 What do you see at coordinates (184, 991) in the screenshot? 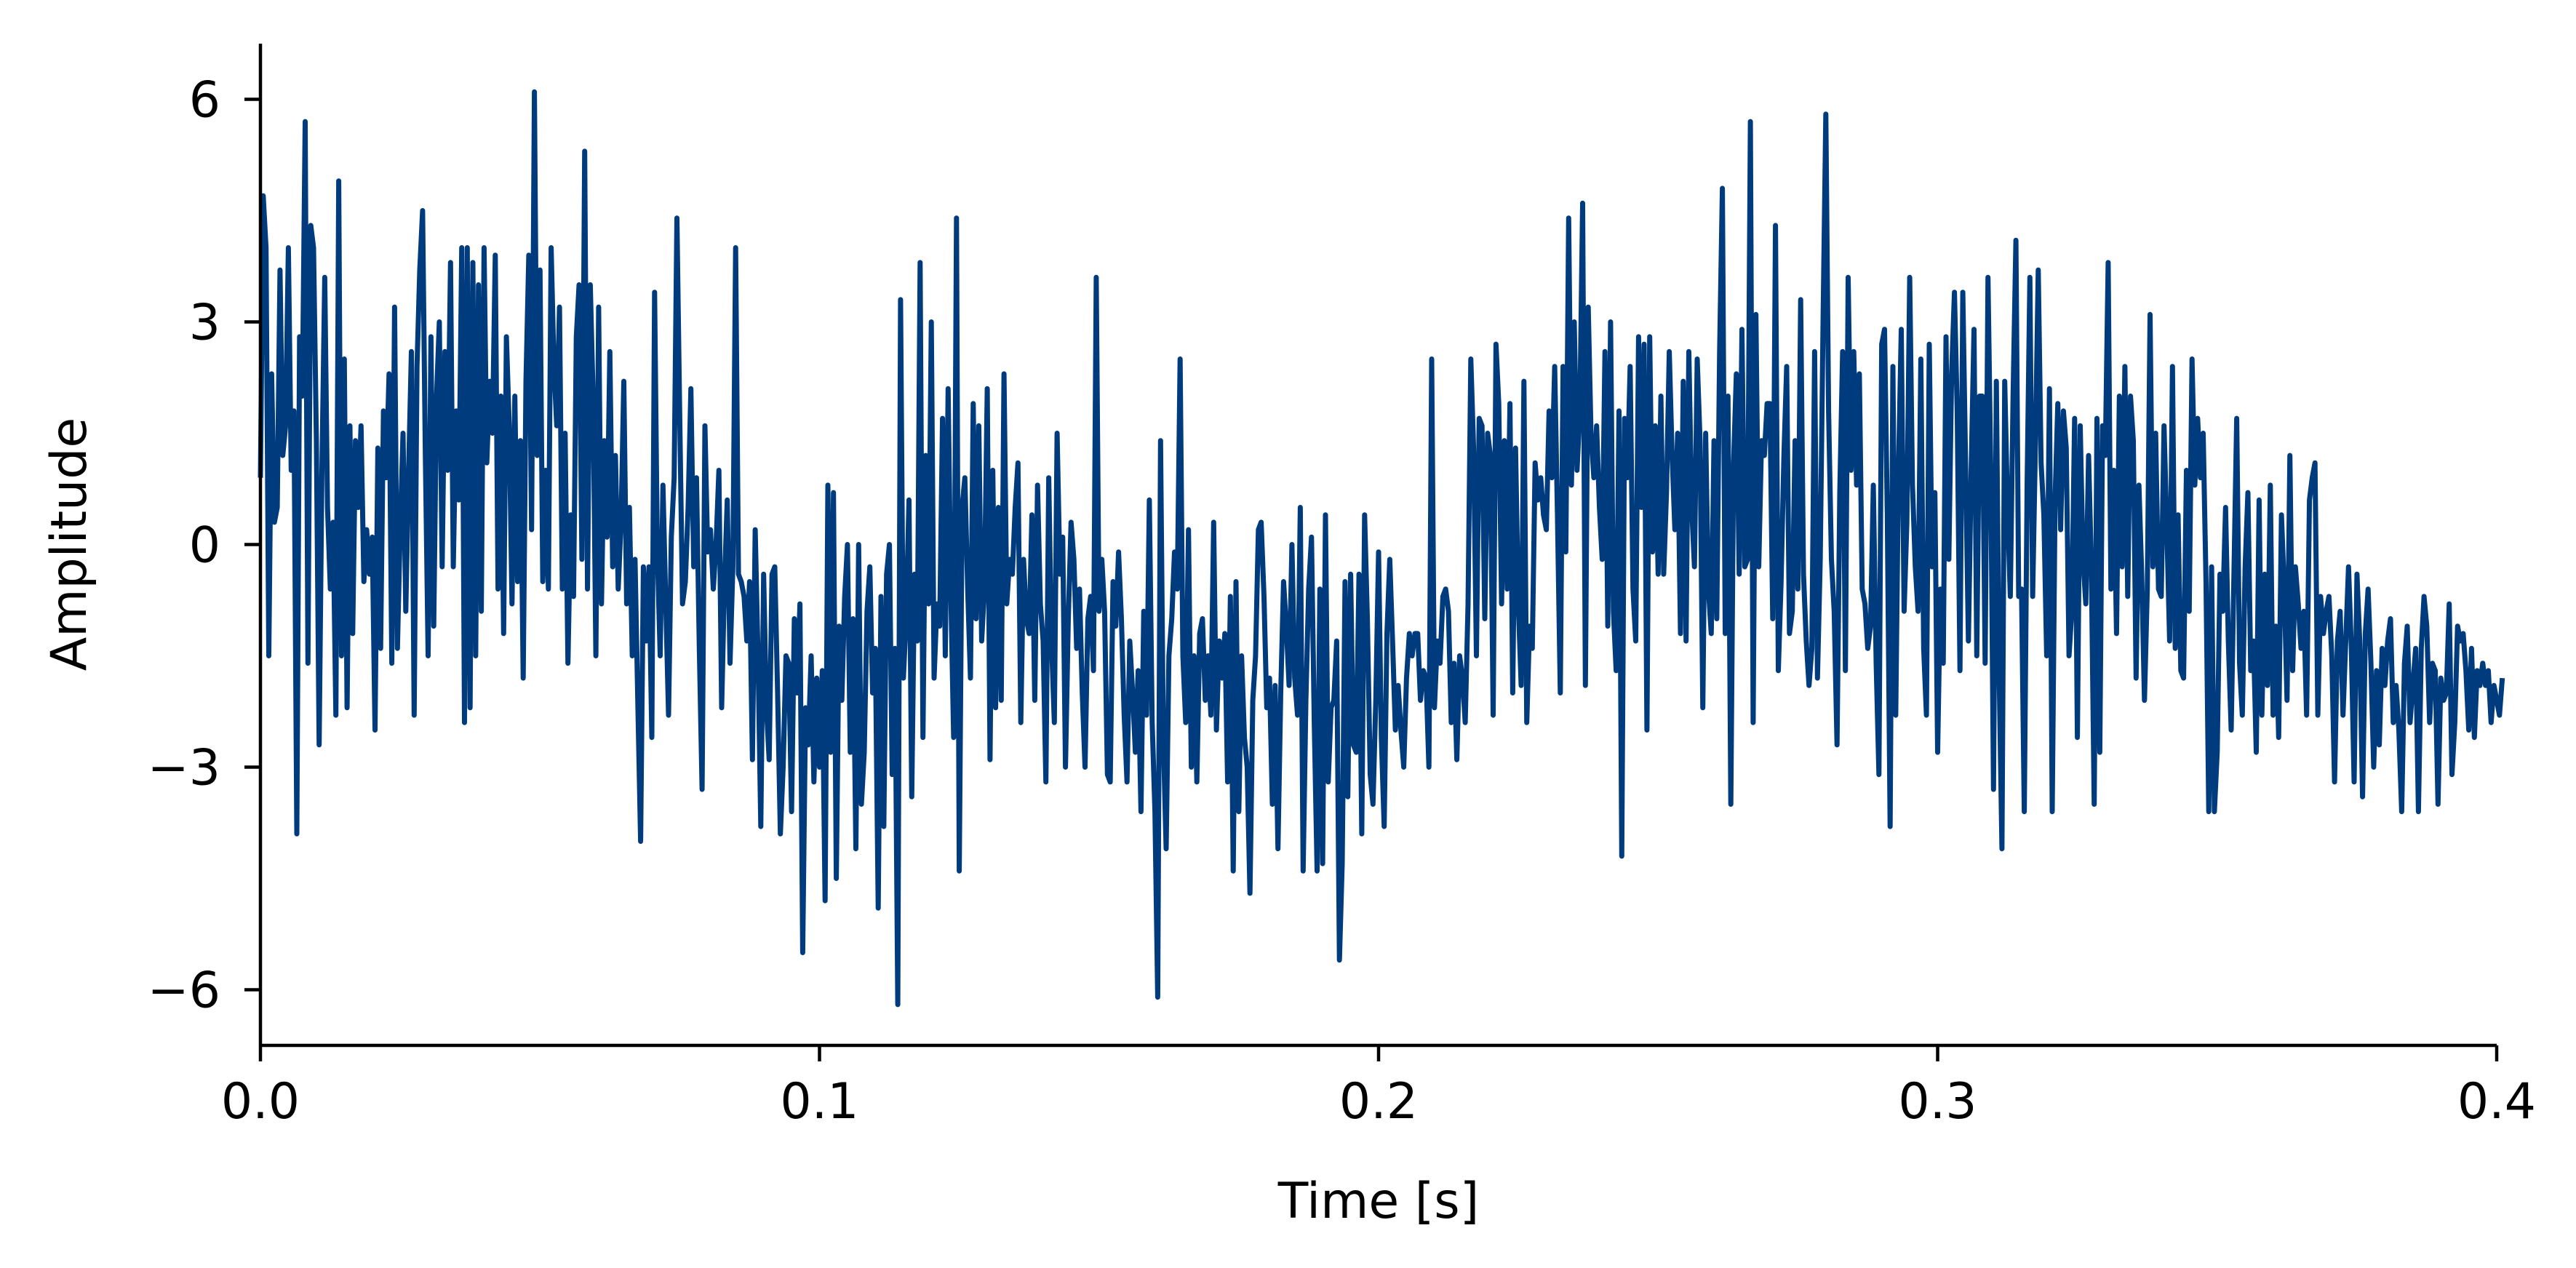
I see `y-tick-label: −6` at bounding box center [184, 991].